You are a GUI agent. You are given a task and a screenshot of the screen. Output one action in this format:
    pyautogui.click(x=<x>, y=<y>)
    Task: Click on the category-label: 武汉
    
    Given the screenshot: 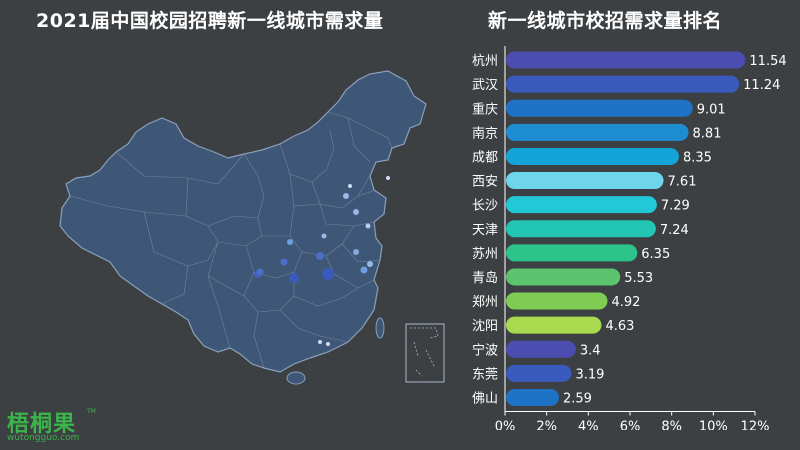 What is the action you would take?
    pyautogui.click(x=485, y=85)
    